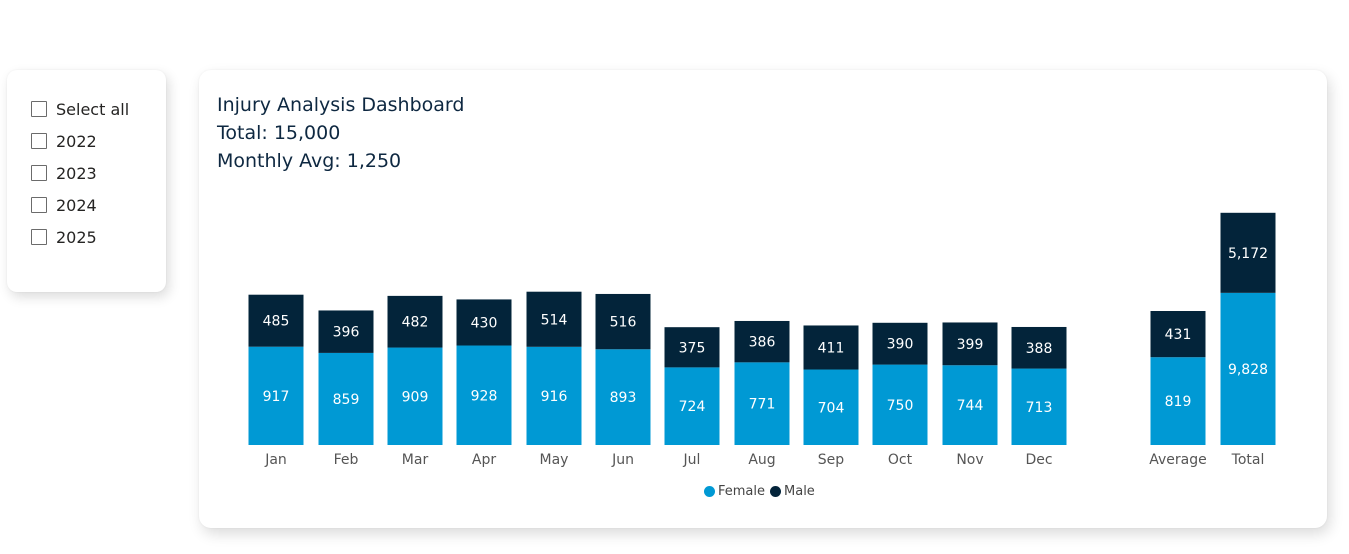 The height and width of the screenshot is (554, 1349). What do you see at coordinates (76, 173) in the screenshot?
I see `slicer-item-label: 2023` at bounding box center [76, 173].